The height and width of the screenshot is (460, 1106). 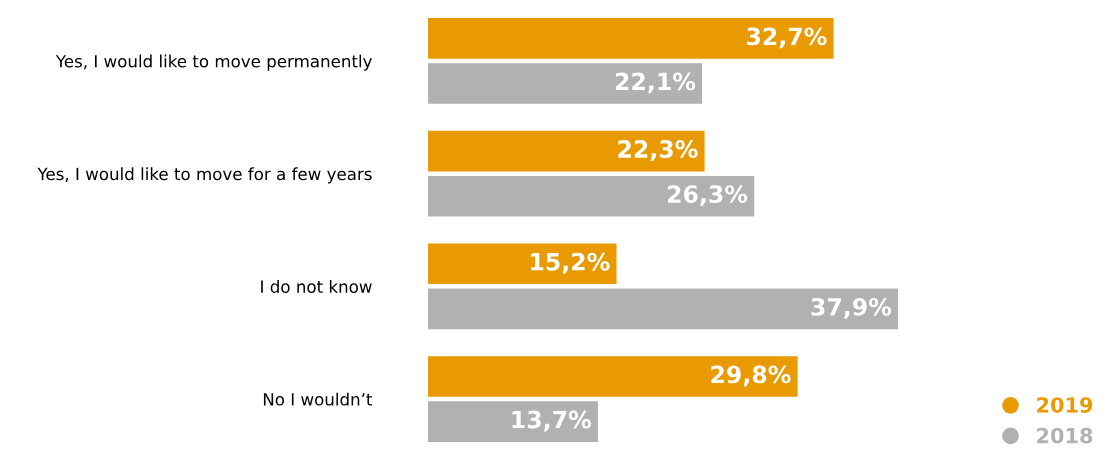 I want to click on data-label: 22,3%, so click(x=658, y=150).